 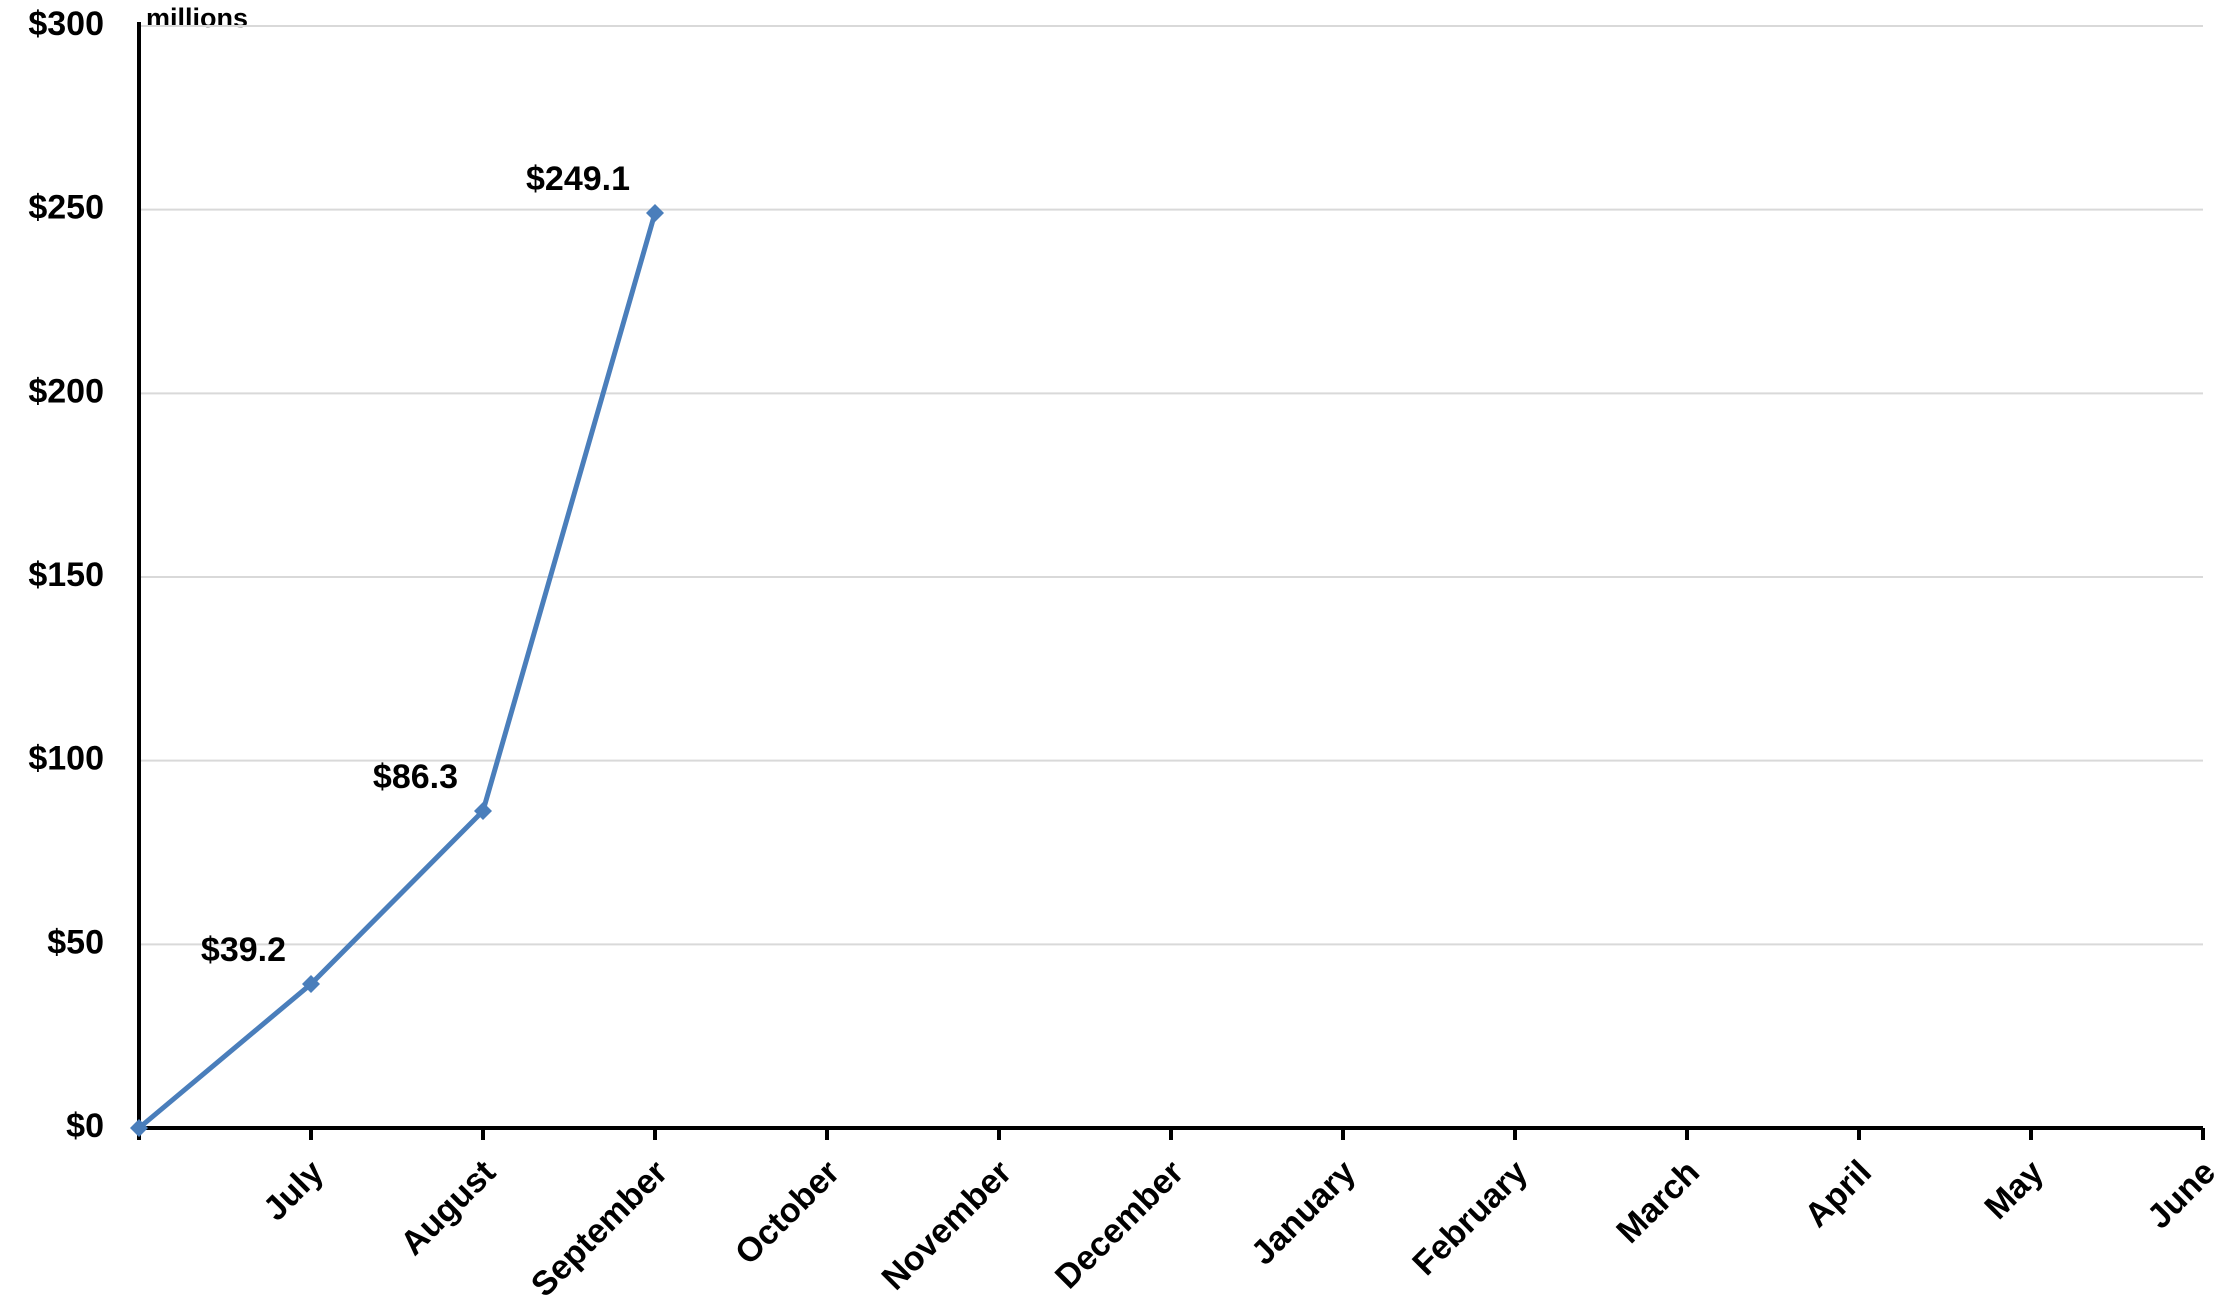 What do you see at coordinates (1658, 1202) in the screenshot?
I see `x-tick-label: March` at bounding box center [1658, 1202].